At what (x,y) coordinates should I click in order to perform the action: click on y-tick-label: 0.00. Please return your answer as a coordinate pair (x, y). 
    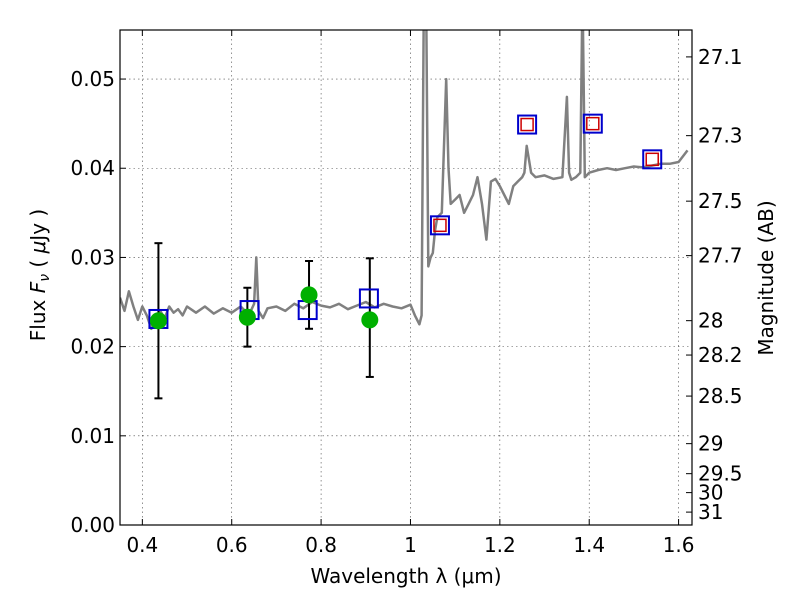
    Looking at the image, I should click on (92, 525).